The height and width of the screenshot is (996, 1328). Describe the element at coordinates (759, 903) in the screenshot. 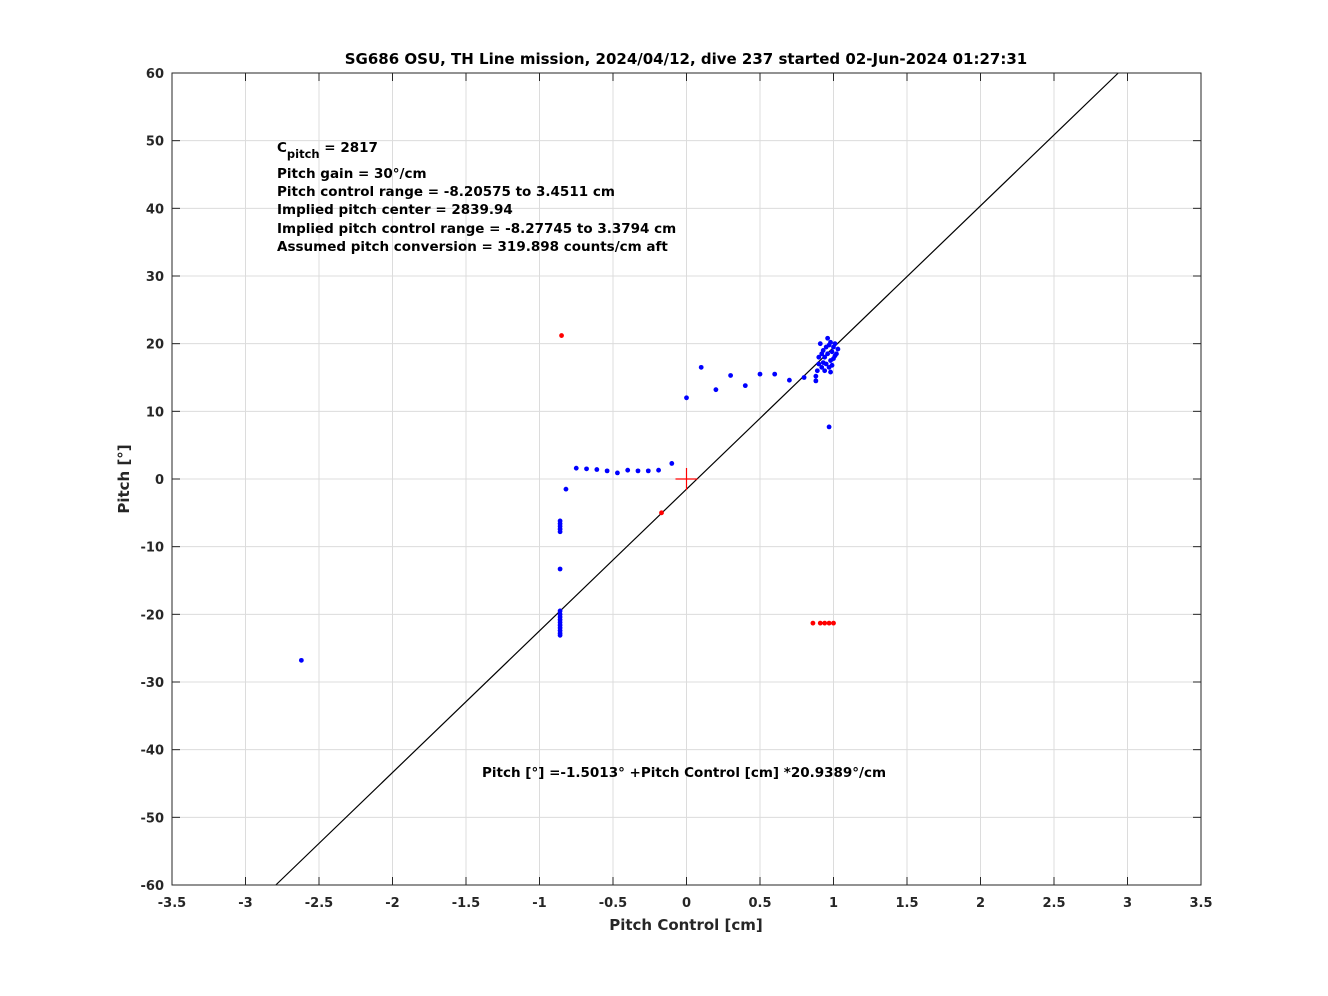

I see `x-tick-label: 0.5` at that location.